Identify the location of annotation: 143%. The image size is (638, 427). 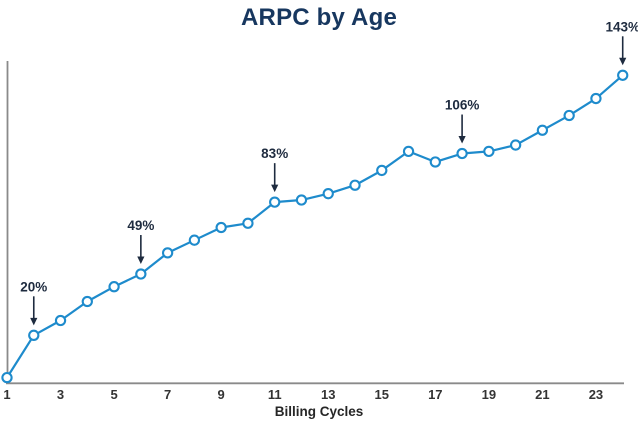
(621, 42).